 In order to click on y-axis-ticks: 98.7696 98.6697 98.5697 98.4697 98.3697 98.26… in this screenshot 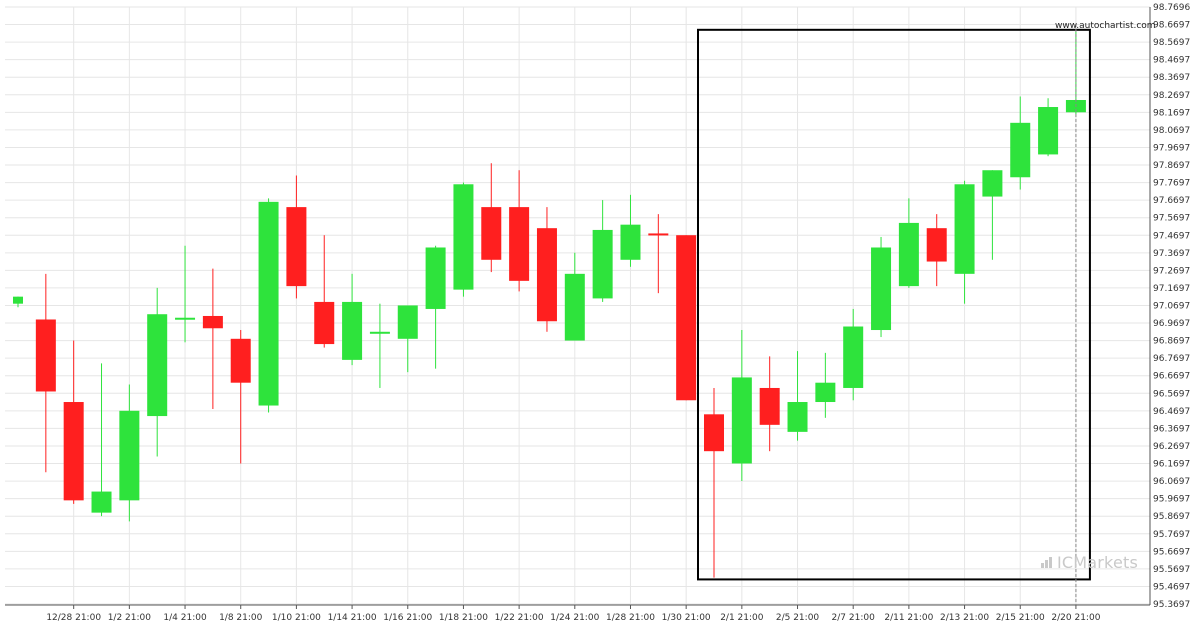, I will do `click(1171, 306)`.